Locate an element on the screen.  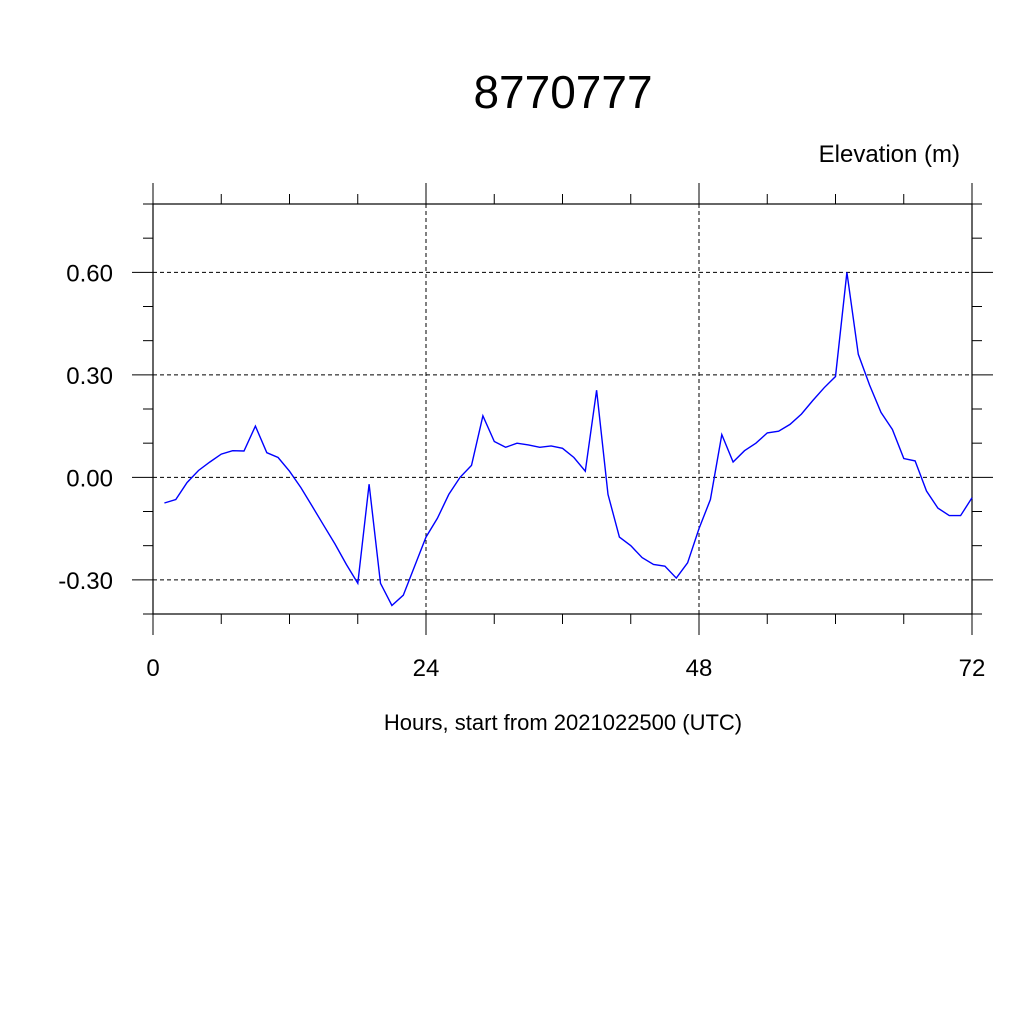
x-axis-label: Hours, start from 2021022500 (UTC) is located at coordinates (563, 722).